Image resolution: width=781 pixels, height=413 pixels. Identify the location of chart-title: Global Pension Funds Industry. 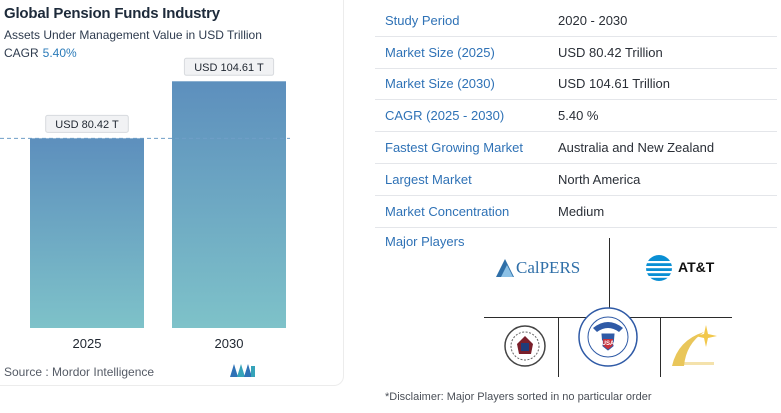
(112, 13).